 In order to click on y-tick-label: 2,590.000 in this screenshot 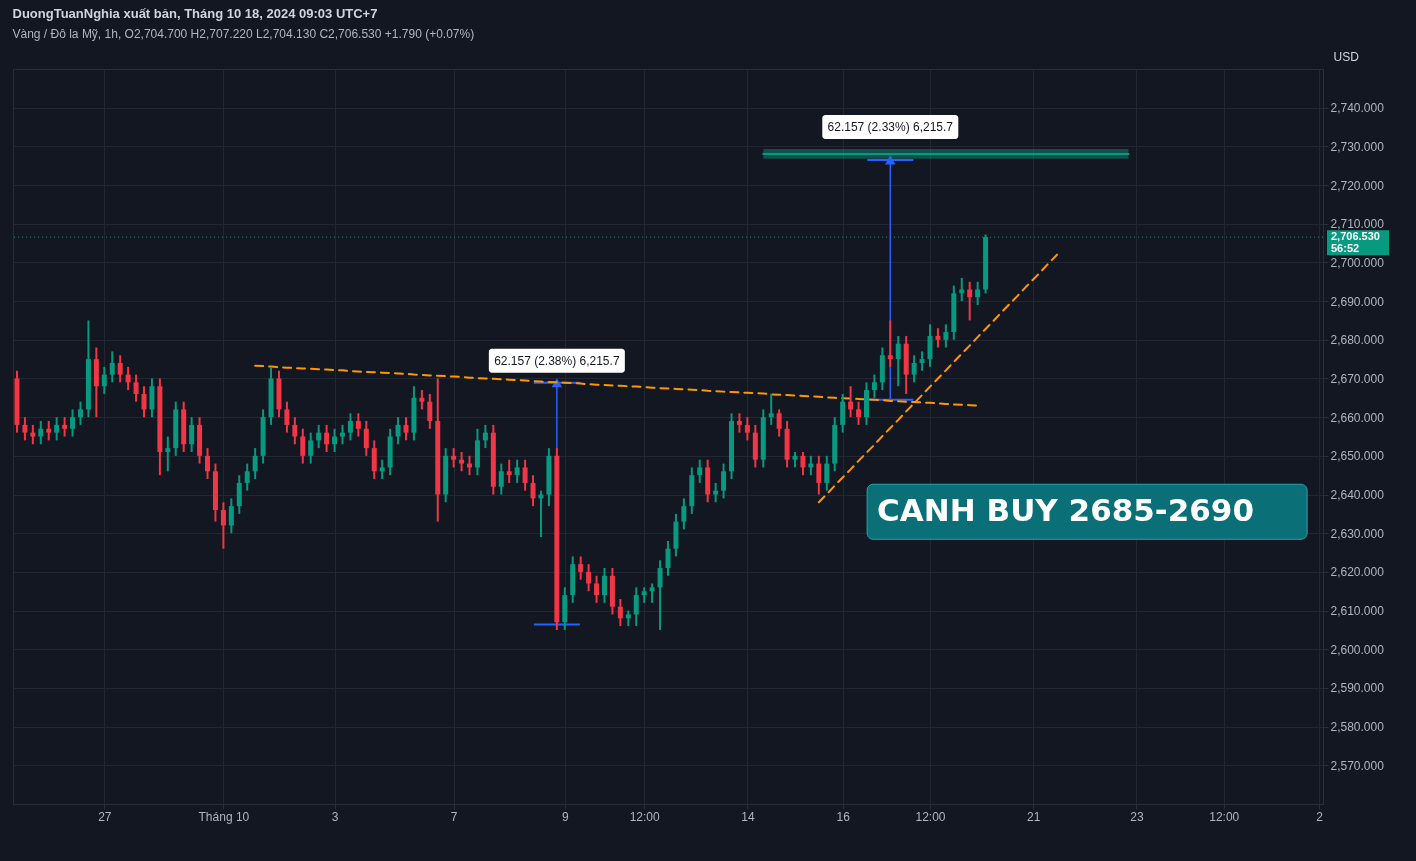, I will do `click(1357, 688)`.